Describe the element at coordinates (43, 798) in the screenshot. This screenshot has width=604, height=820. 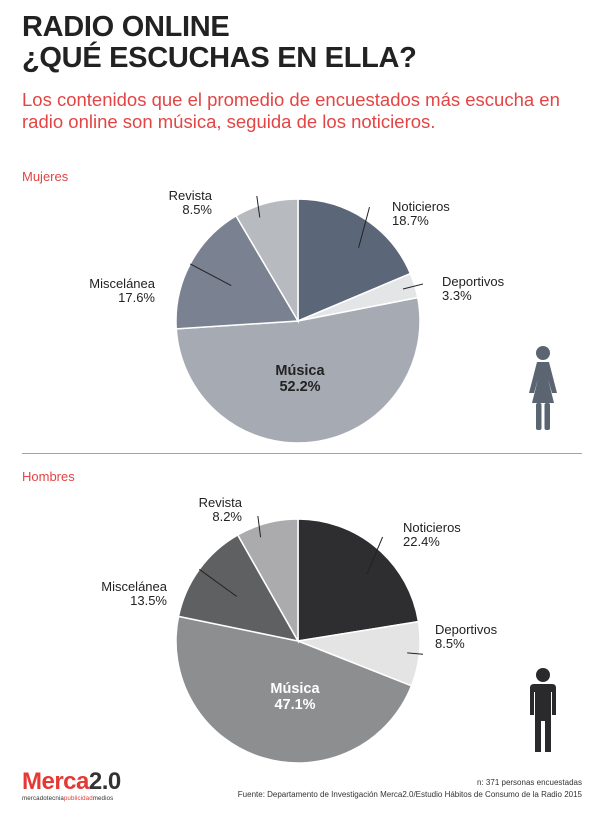
I see `logo-tag-a: mercadotecnia` at that location.